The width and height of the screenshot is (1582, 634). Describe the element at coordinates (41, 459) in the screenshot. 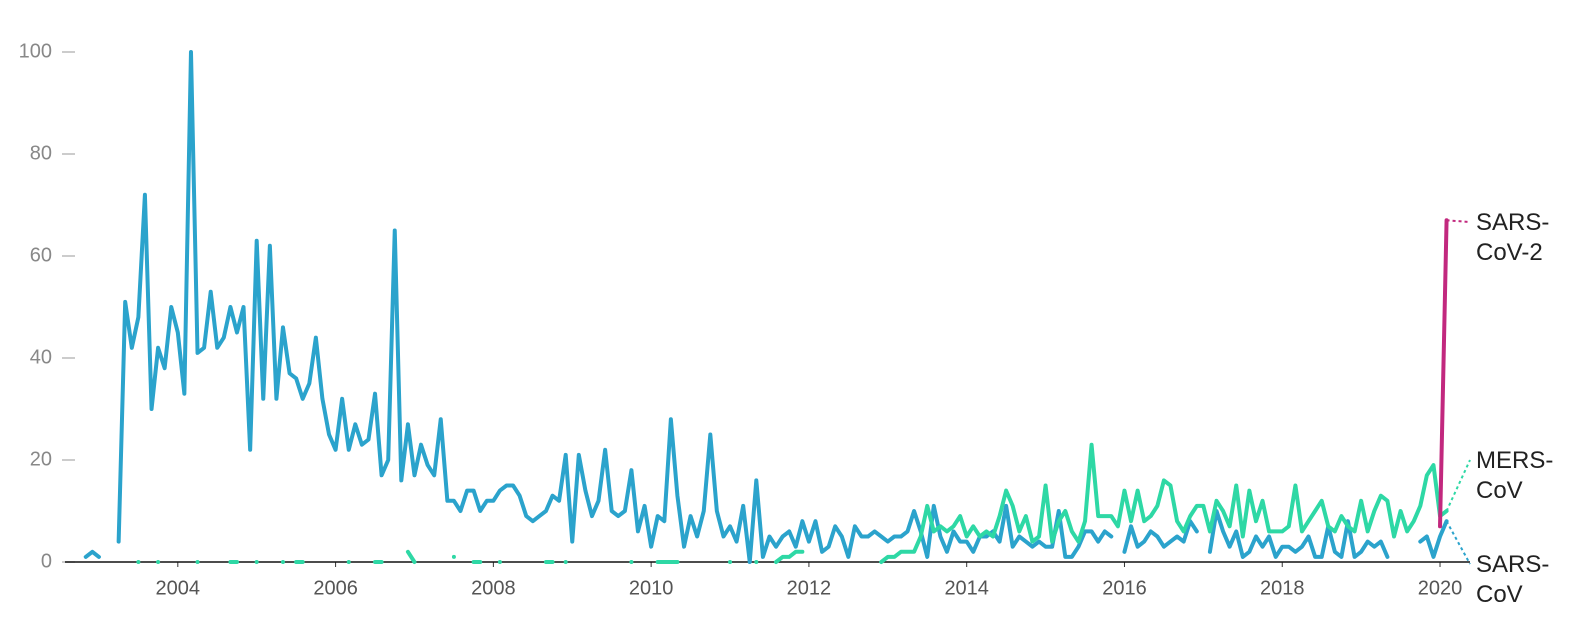

I see `y-tick-label: 20` at that location.